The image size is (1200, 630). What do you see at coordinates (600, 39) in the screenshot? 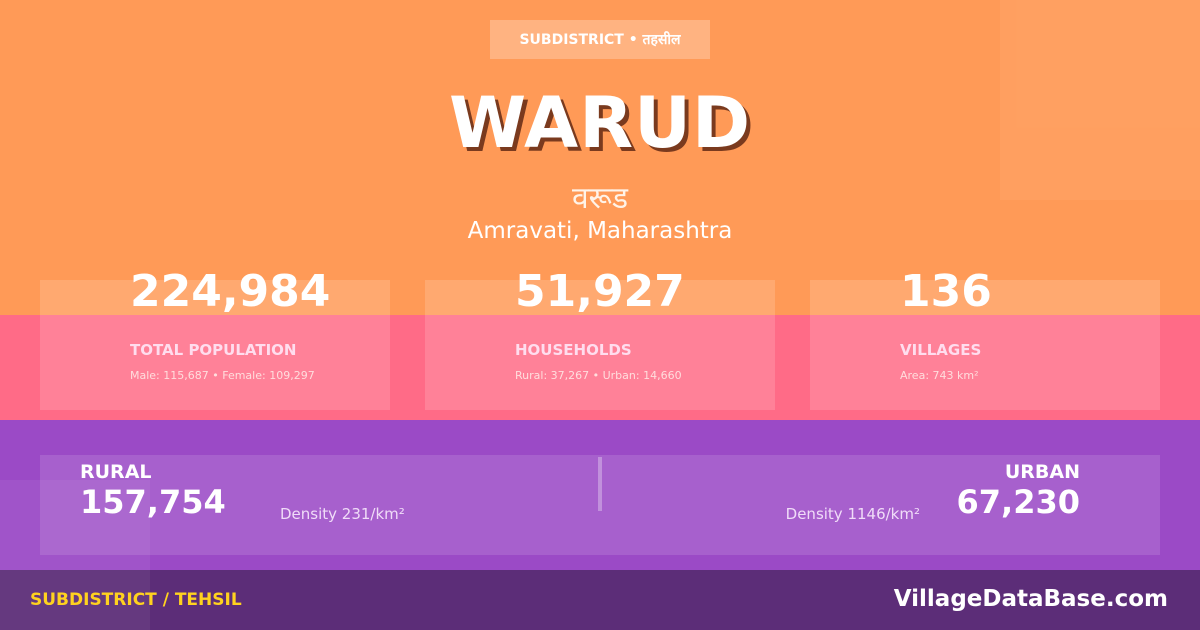
I see `type-badge: SUBDISTRICT • तहसील` at bounding box center [600, 39].